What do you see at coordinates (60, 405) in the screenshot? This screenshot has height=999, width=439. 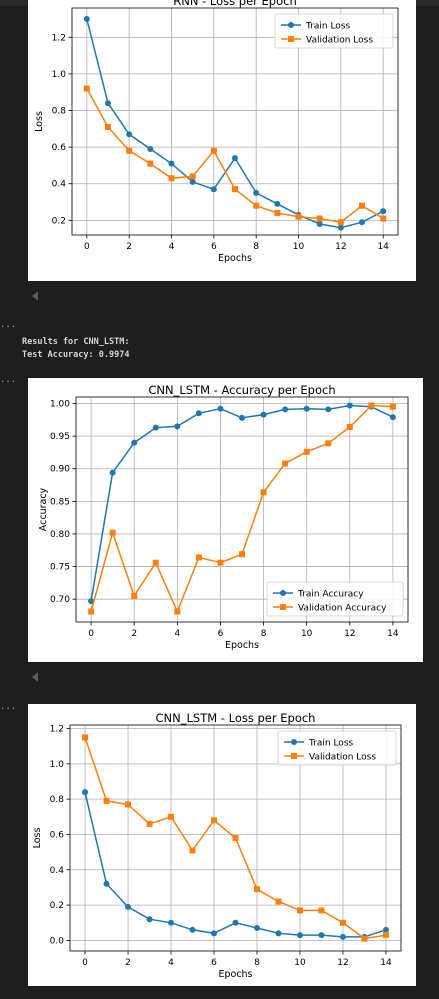 I see `y-tick-label: 1.00` at bounding box center [60, 405].